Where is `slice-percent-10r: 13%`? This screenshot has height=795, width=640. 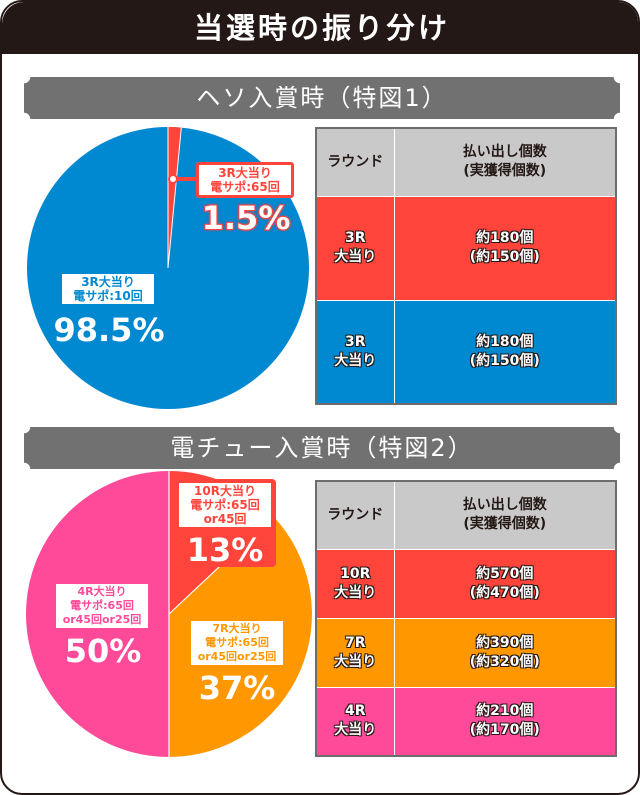
slice-percent-10r: 13% is located at coordinates (225, 550).